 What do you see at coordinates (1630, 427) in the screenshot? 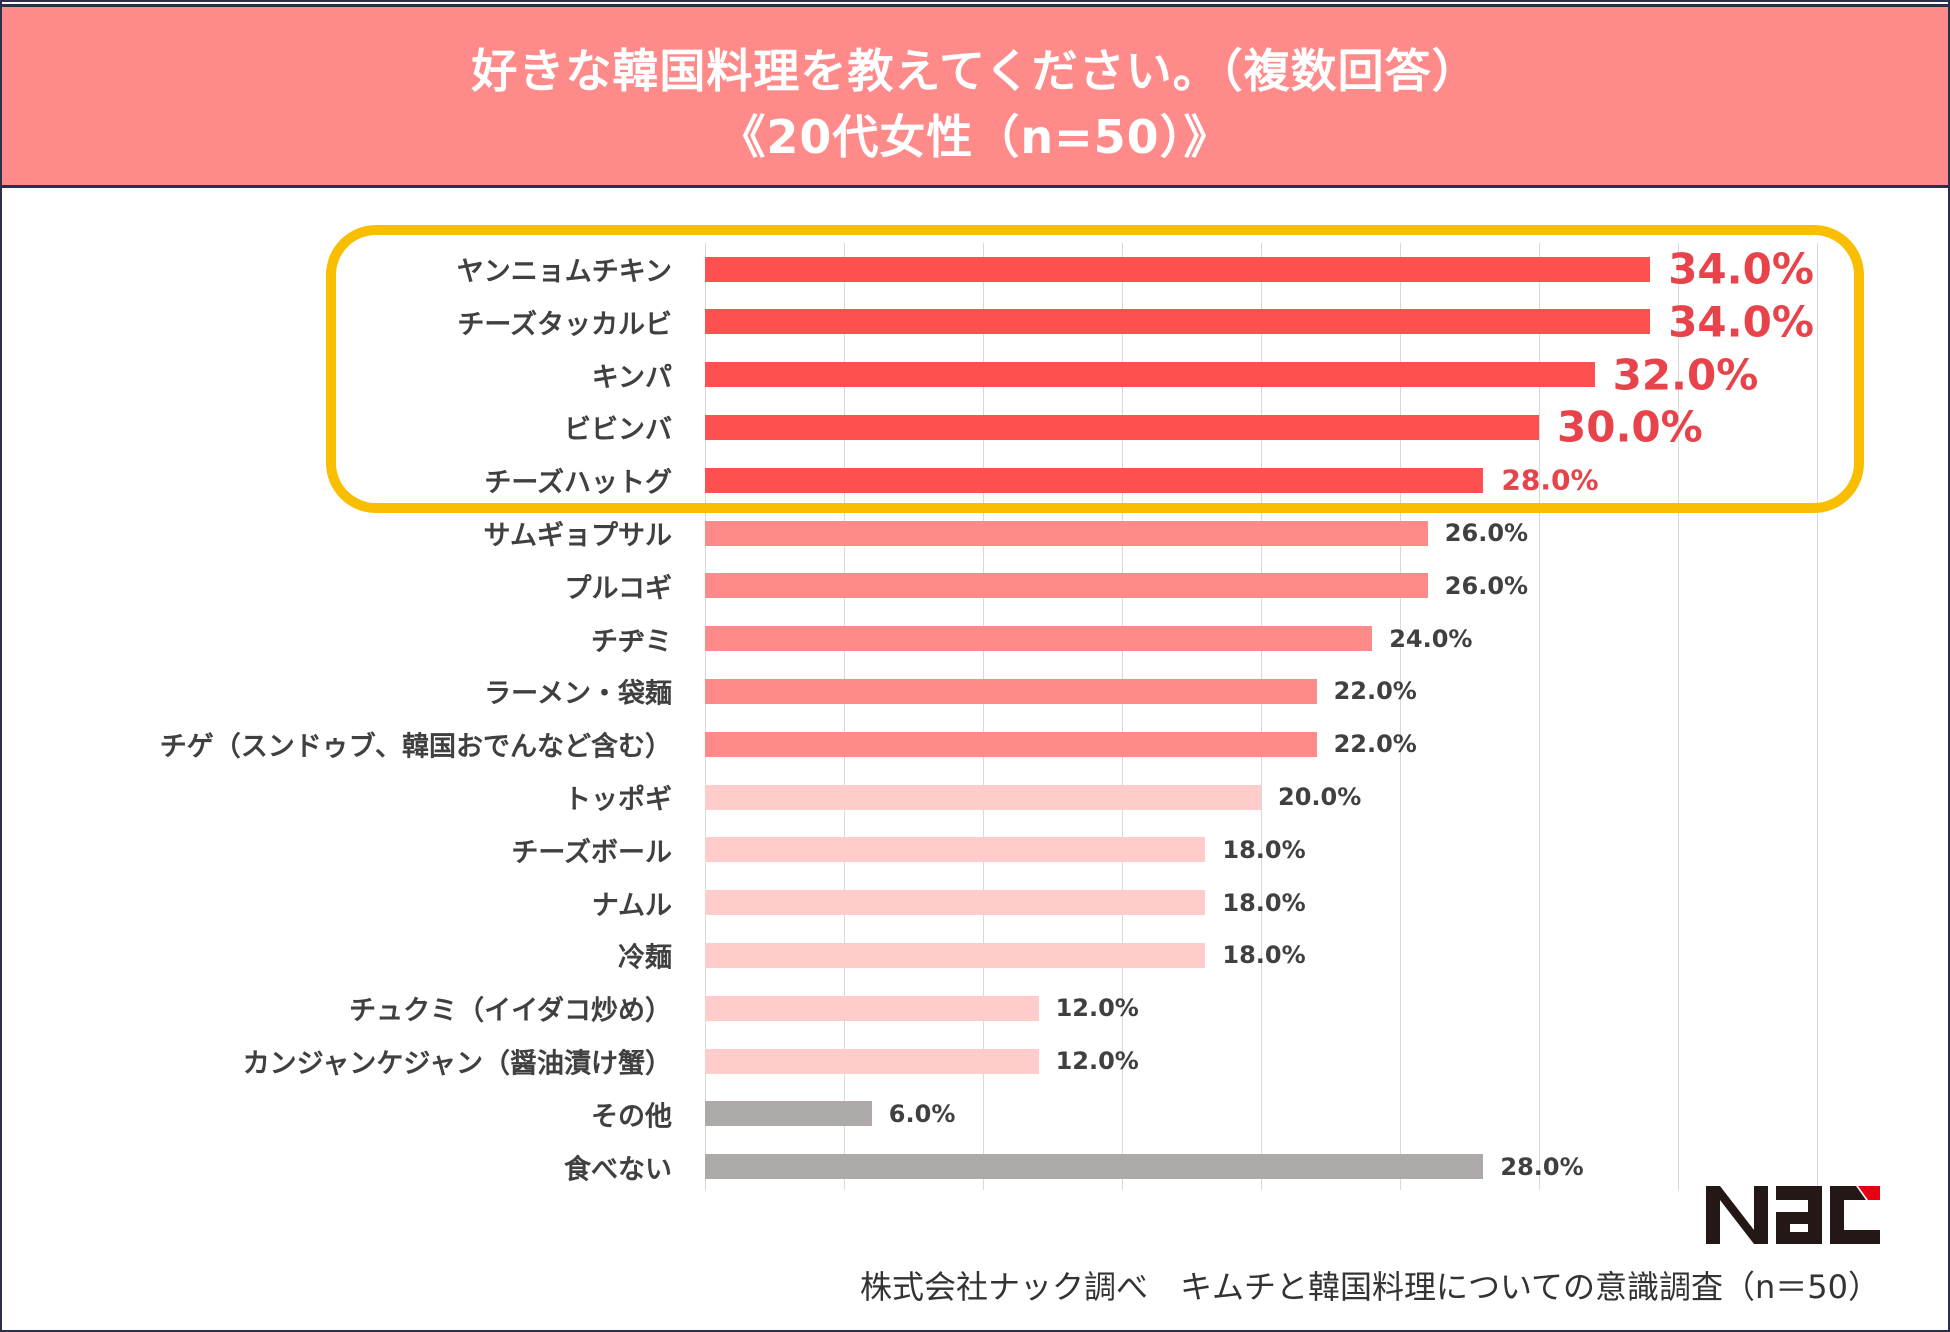
I see `value-label: 30.0%` at bounding box center [1630, 427].